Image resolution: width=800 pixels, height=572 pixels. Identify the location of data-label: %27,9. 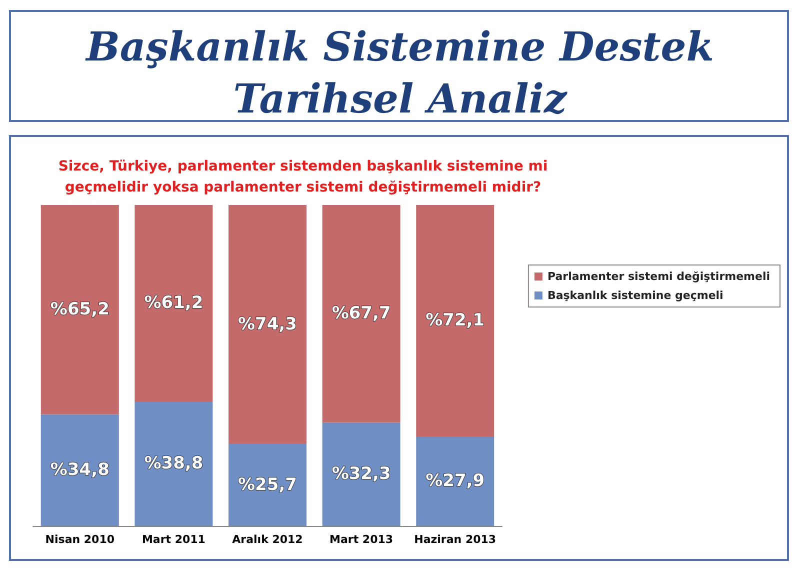
(455, 481).